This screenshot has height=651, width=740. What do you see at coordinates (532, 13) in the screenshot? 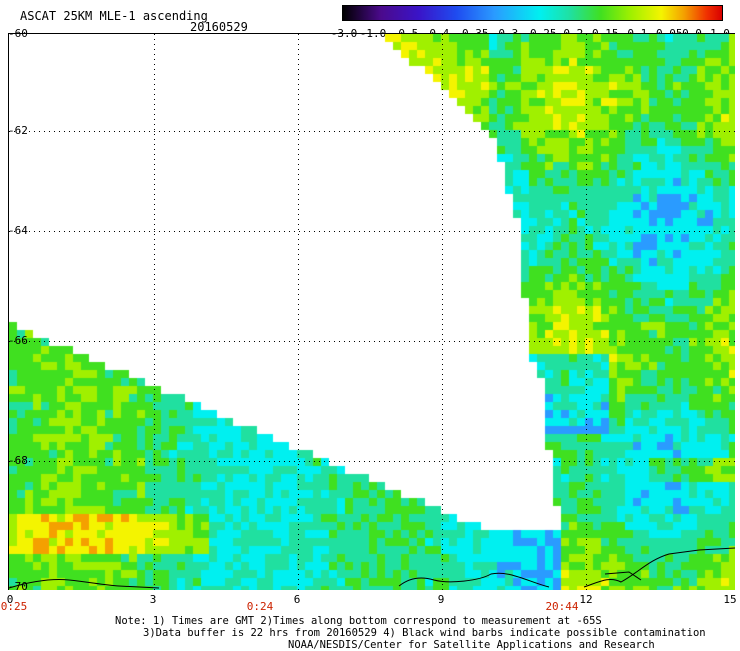
I see `colorbar` at bounding box center [532, 13].